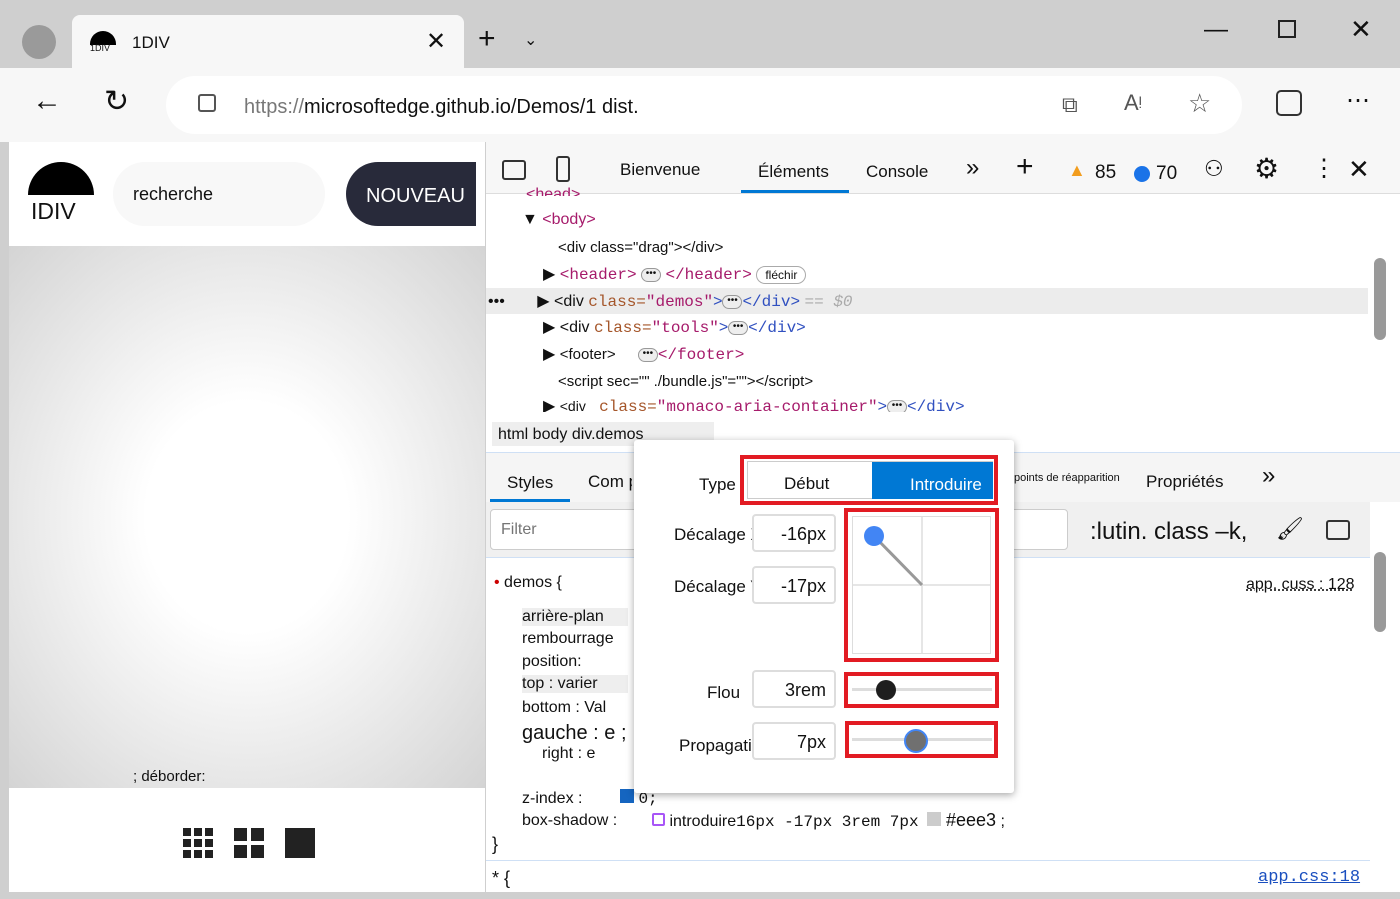 The height and width of the screenshot is (899, 1400). What do you see at coordinates (487, 38) in the screenshot?
I see `new-tab-icon: +` at bounding box center [487, 38].